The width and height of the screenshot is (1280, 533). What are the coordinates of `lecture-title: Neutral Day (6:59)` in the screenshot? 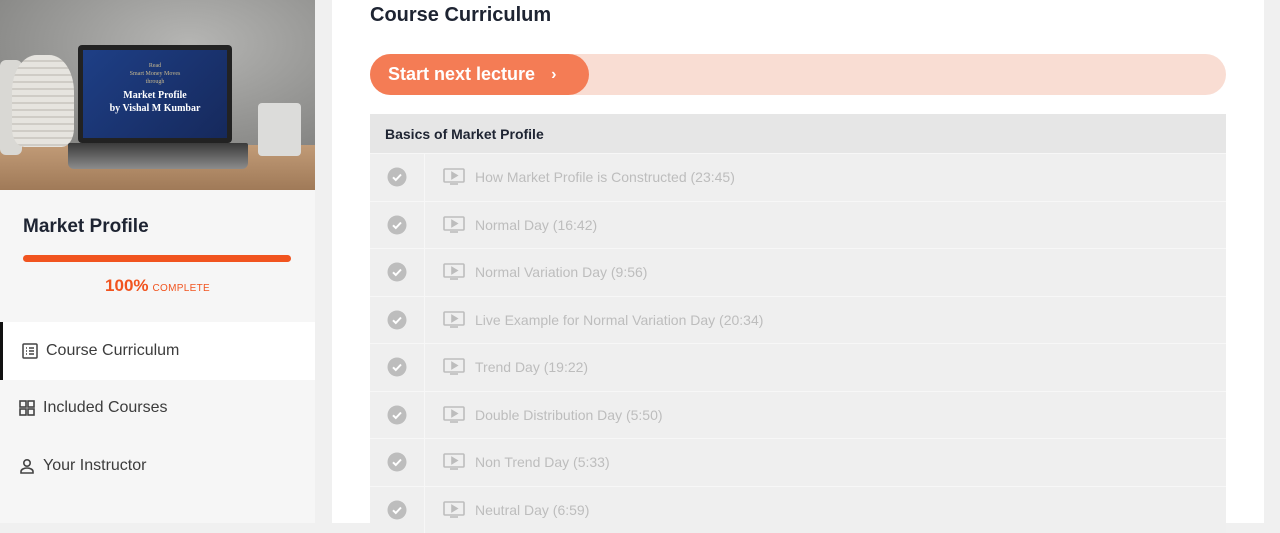 It's located at (532, 510).